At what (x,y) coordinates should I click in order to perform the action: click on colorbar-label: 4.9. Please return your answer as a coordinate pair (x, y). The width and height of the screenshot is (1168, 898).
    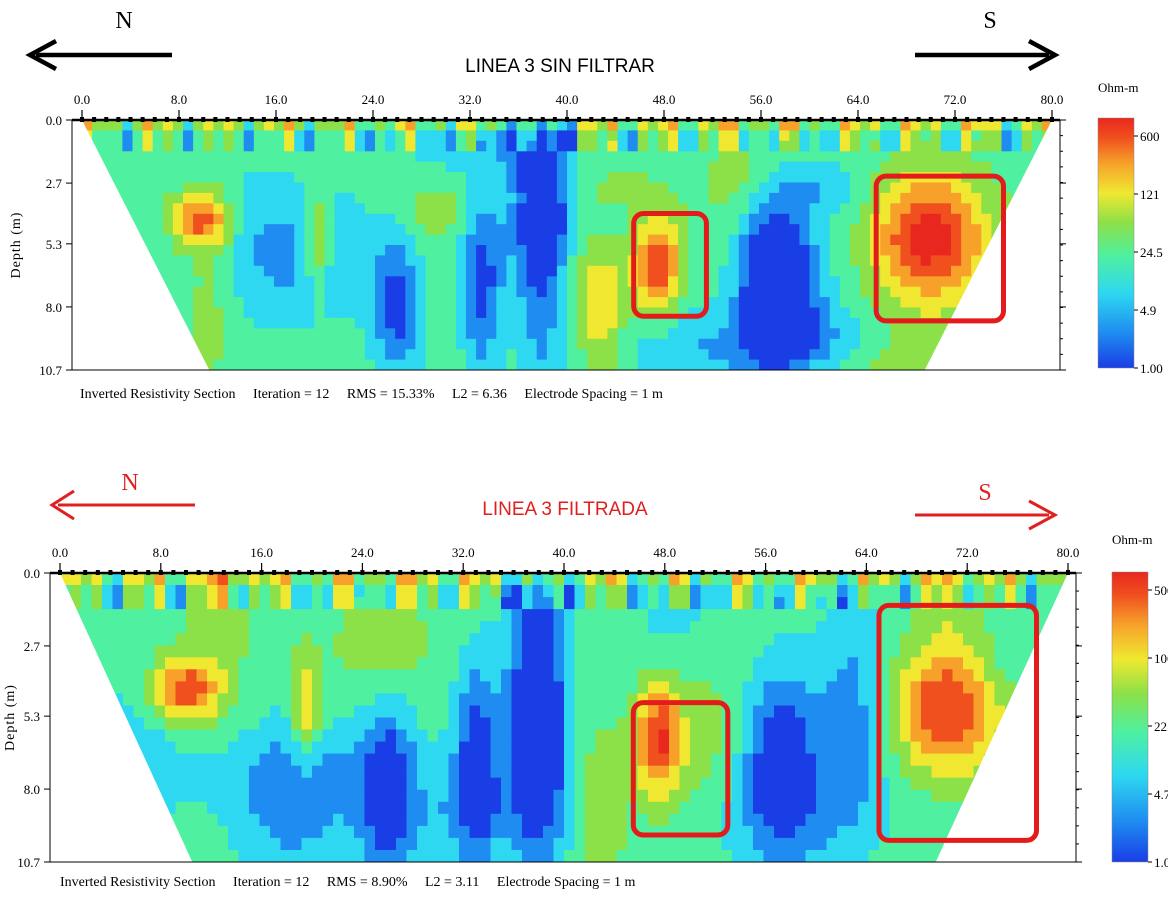
    Looking at the image, I should click on (1148, 310).